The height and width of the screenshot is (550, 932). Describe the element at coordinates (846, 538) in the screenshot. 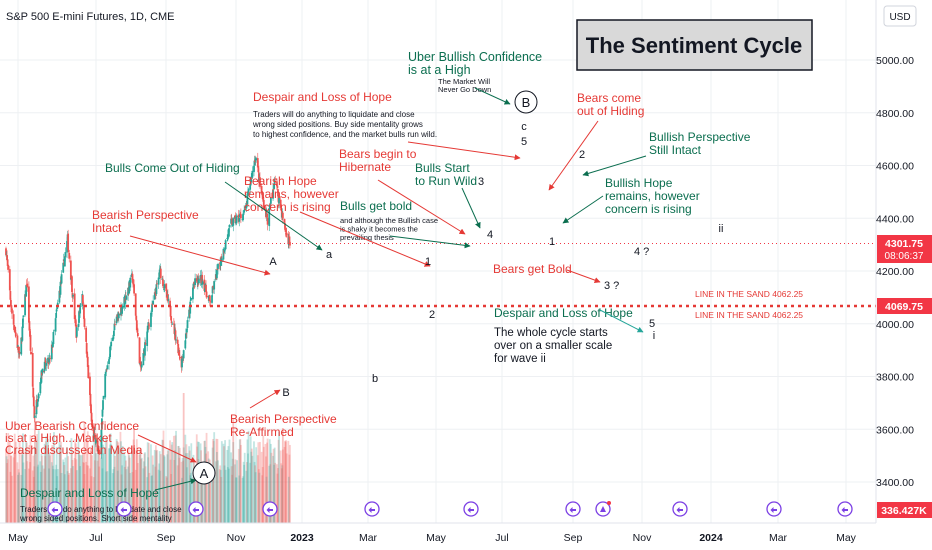

I see `time-tick-label: May` at that location.